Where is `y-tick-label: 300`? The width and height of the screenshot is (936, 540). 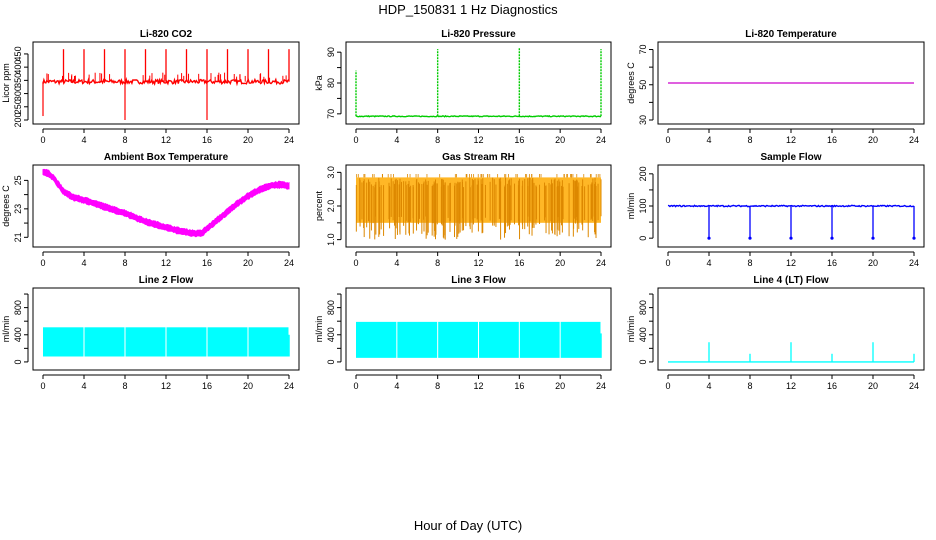
y-tick-label: 300 is located at coordinates (18, 93).